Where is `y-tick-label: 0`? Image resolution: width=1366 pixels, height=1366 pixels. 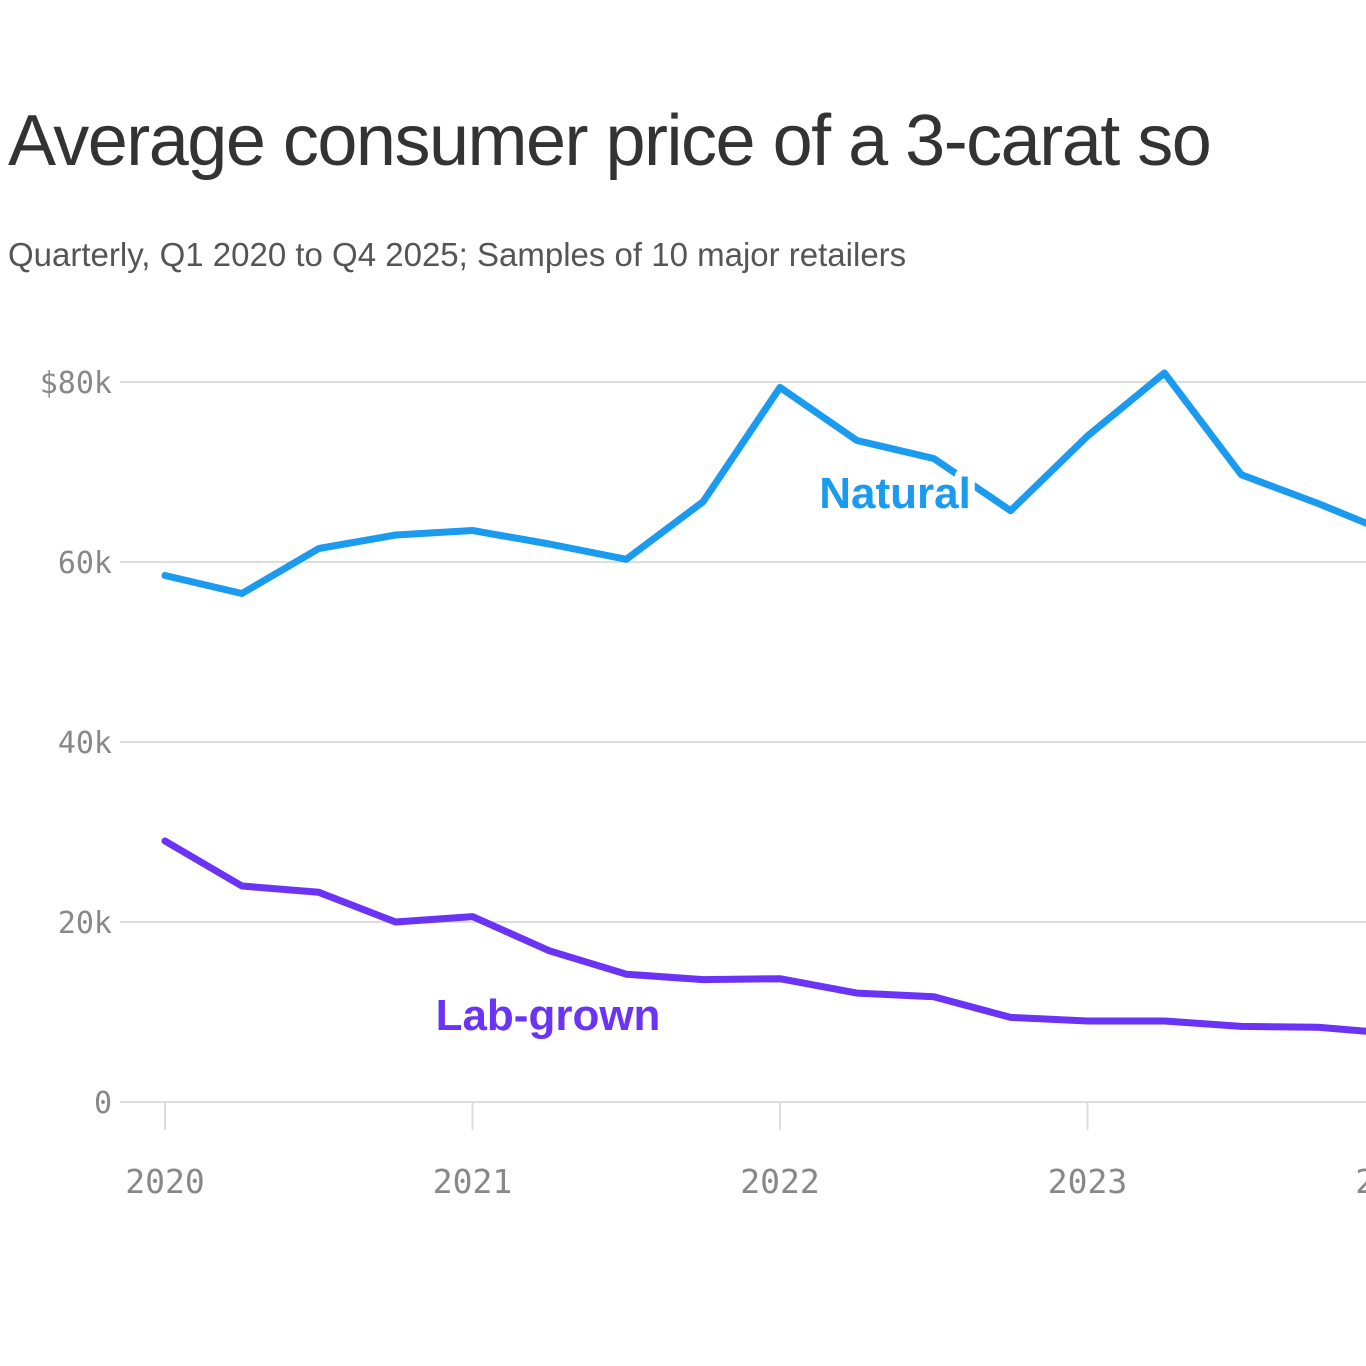 y-tick-label: 0 is located at coordinates (103, 1103).